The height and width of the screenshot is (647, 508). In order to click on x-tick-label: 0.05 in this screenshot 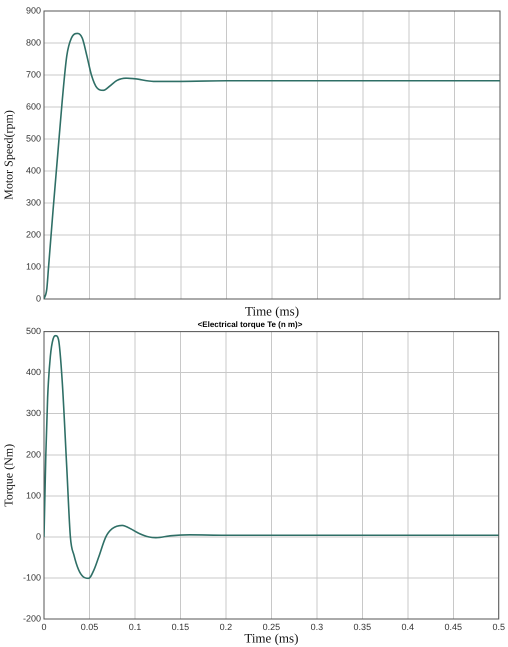, I will do `click(89, 627)`.